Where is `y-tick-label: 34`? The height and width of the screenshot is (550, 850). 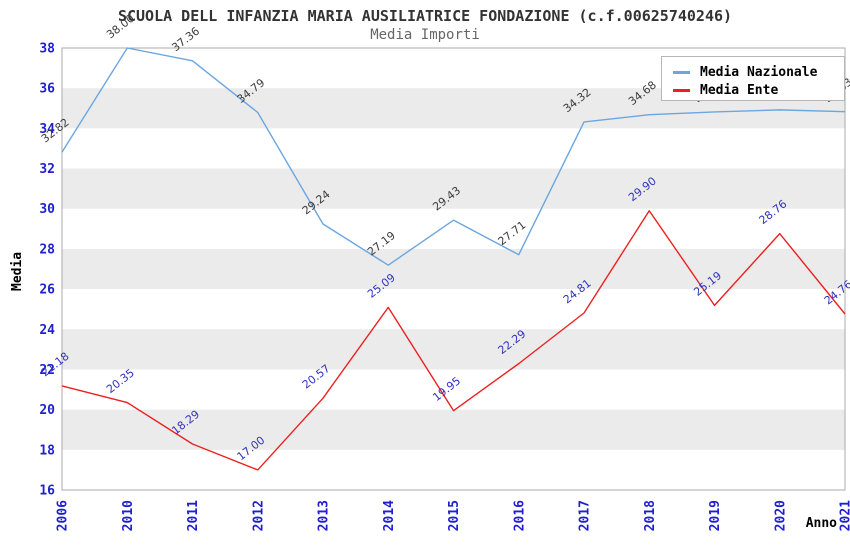 y-tick-label: 34 is located at coordinates (47, 129).